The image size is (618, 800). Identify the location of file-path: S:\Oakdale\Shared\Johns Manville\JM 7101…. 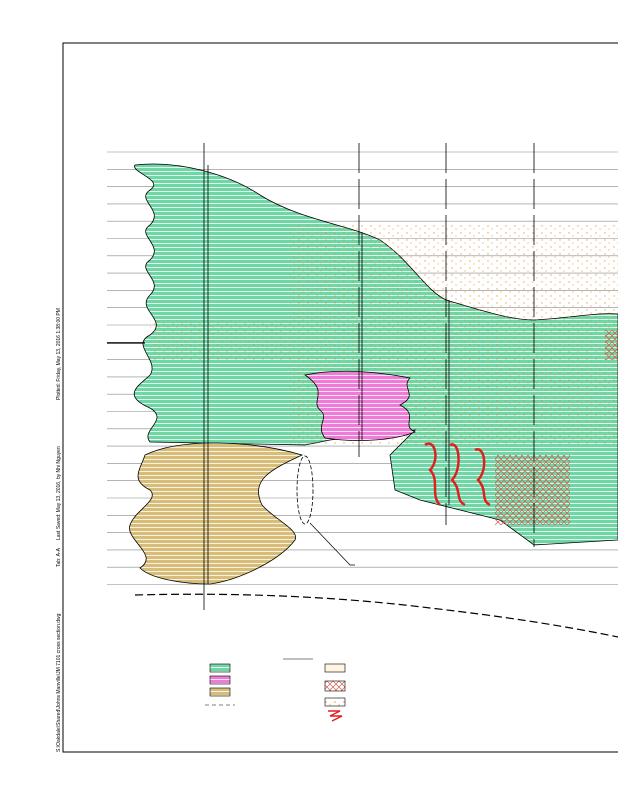
(59, 682).